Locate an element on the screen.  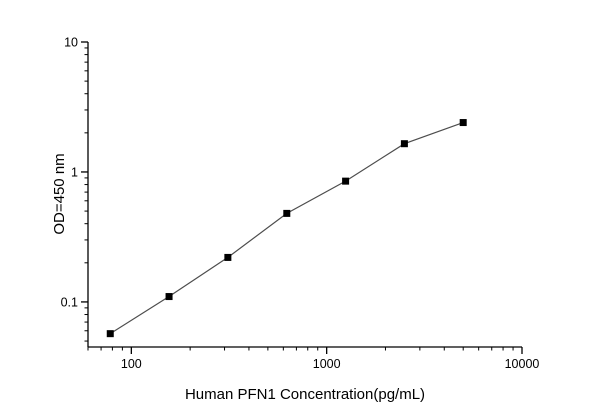
x-tick-label: 10000 is located at coordinates (522, 364).